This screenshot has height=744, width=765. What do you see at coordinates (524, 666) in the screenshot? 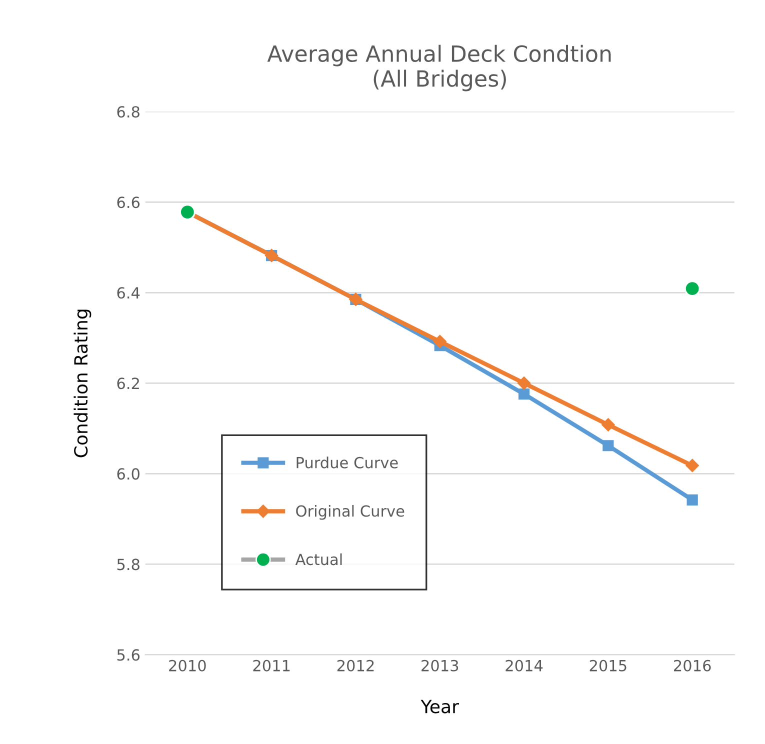
I see `x-tick-label: 2014` at bounding box center [524, 666].